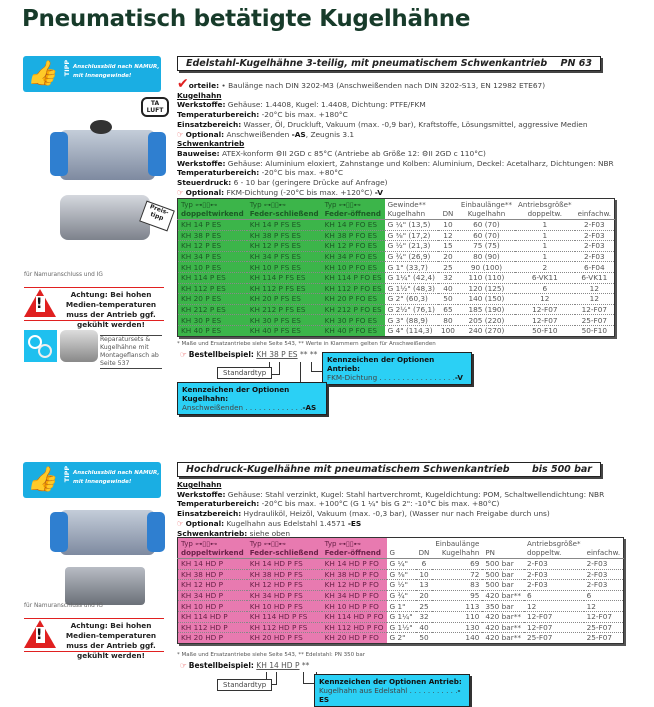  Describe the element at coordinates (353, 209) in the screenshot. I see `column-header: Typ ⊶▯▯⊷ Feder-öffnend` at that location.